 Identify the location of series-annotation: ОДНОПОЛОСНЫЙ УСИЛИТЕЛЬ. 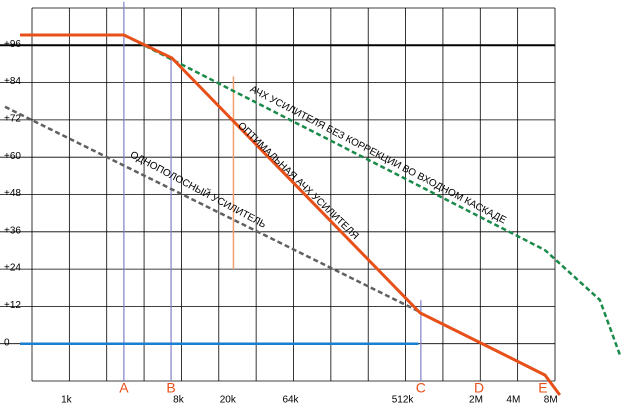
(198, 189).